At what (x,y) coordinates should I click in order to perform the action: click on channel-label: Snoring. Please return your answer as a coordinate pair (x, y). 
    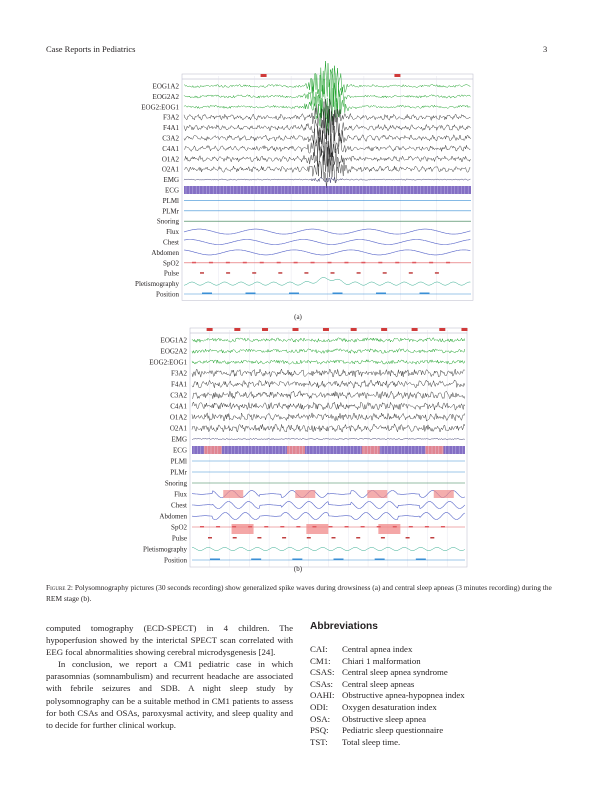
    Looking at the image, I should click on (176, 484).